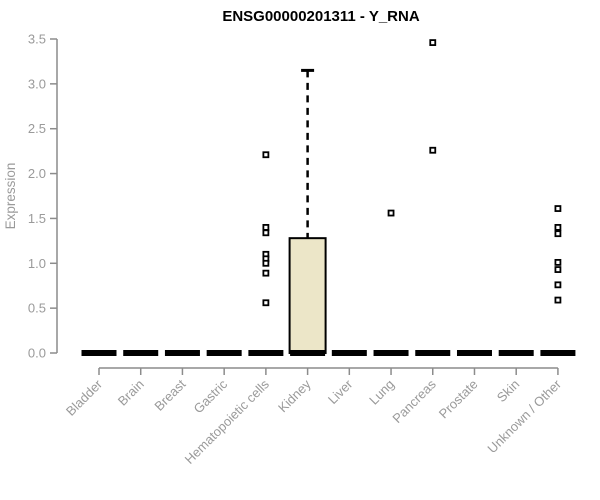  I want to click on x-category-label: Pancreas, so click(414, 401).